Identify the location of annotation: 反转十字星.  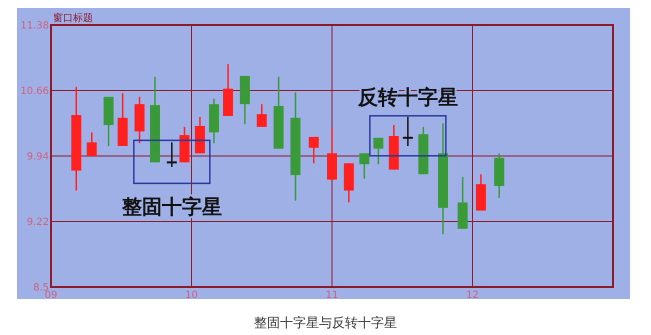
(407, 96).